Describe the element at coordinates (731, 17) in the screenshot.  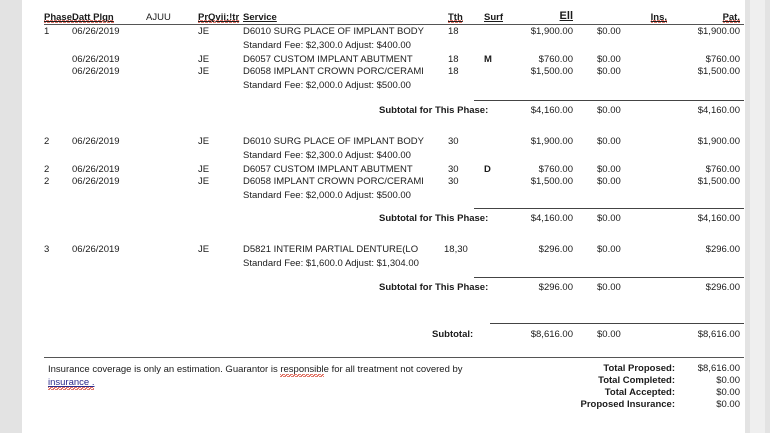
I see `column-header-patient: Pat.` at that location.